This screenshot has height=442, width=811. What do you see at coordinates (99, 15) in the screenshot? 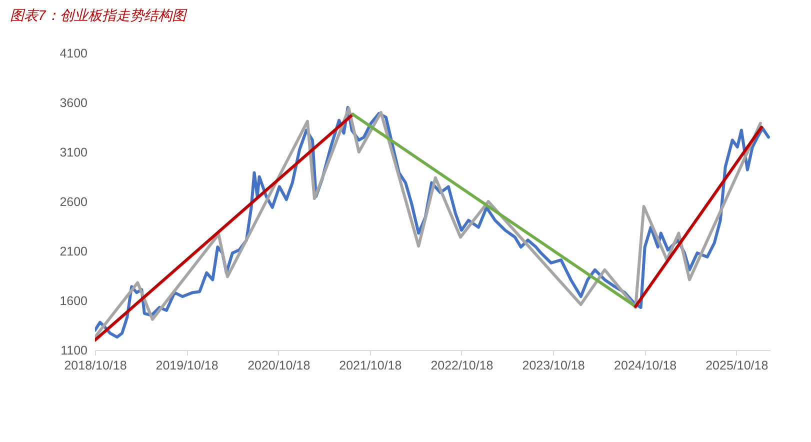
I see `chart-title: 图表7：创业板指走势结构图` at bounding box center [99, 15].